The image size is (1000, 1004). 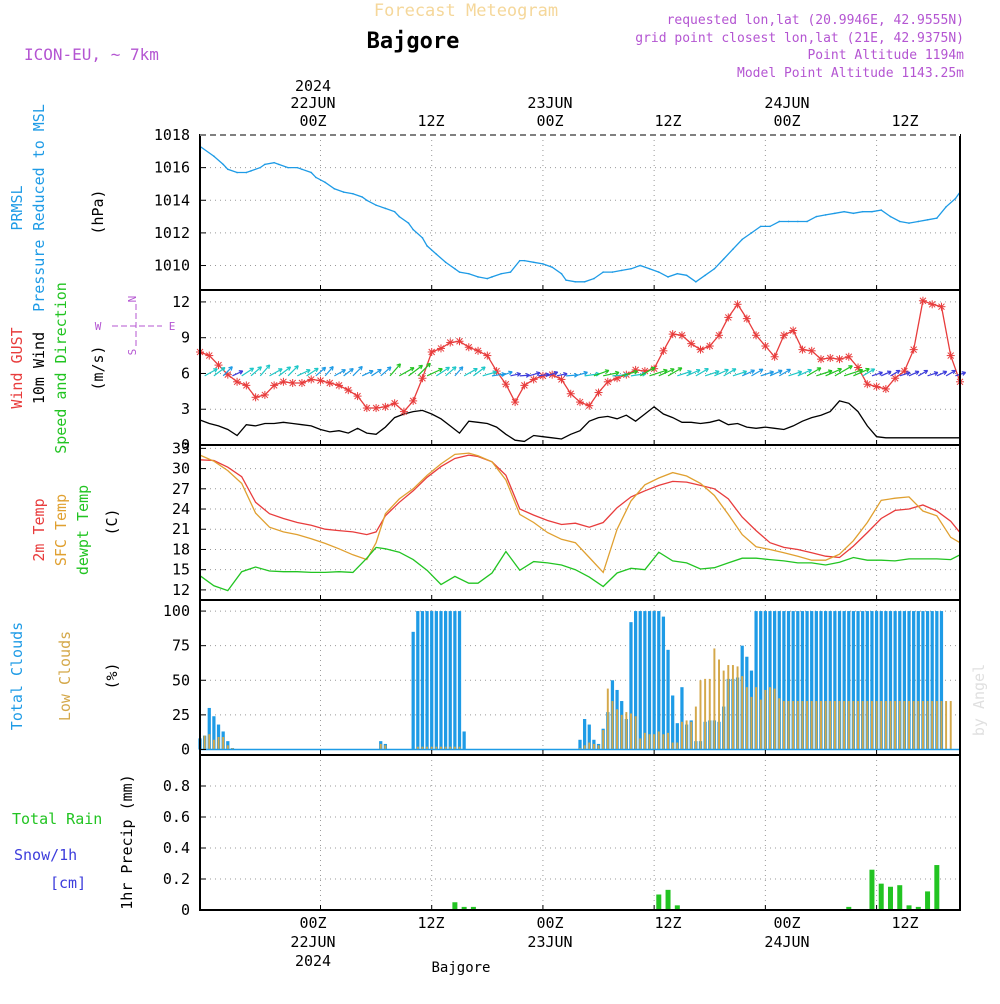 What do you see at coordinates (98, 367) in the screenshot?
I see `wind-unit: (m/s)` at bounding box center [98, 367].